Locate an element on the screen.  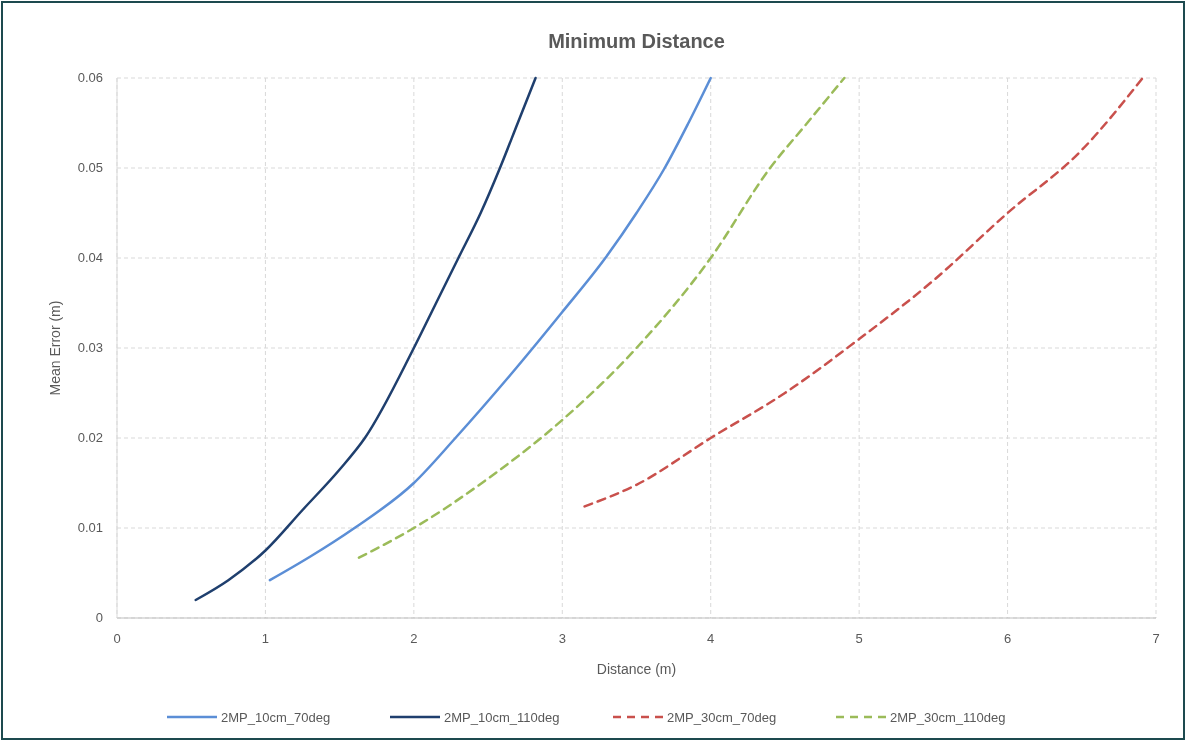
x-tick-label: 7 is located at coordinates (1156, 638).